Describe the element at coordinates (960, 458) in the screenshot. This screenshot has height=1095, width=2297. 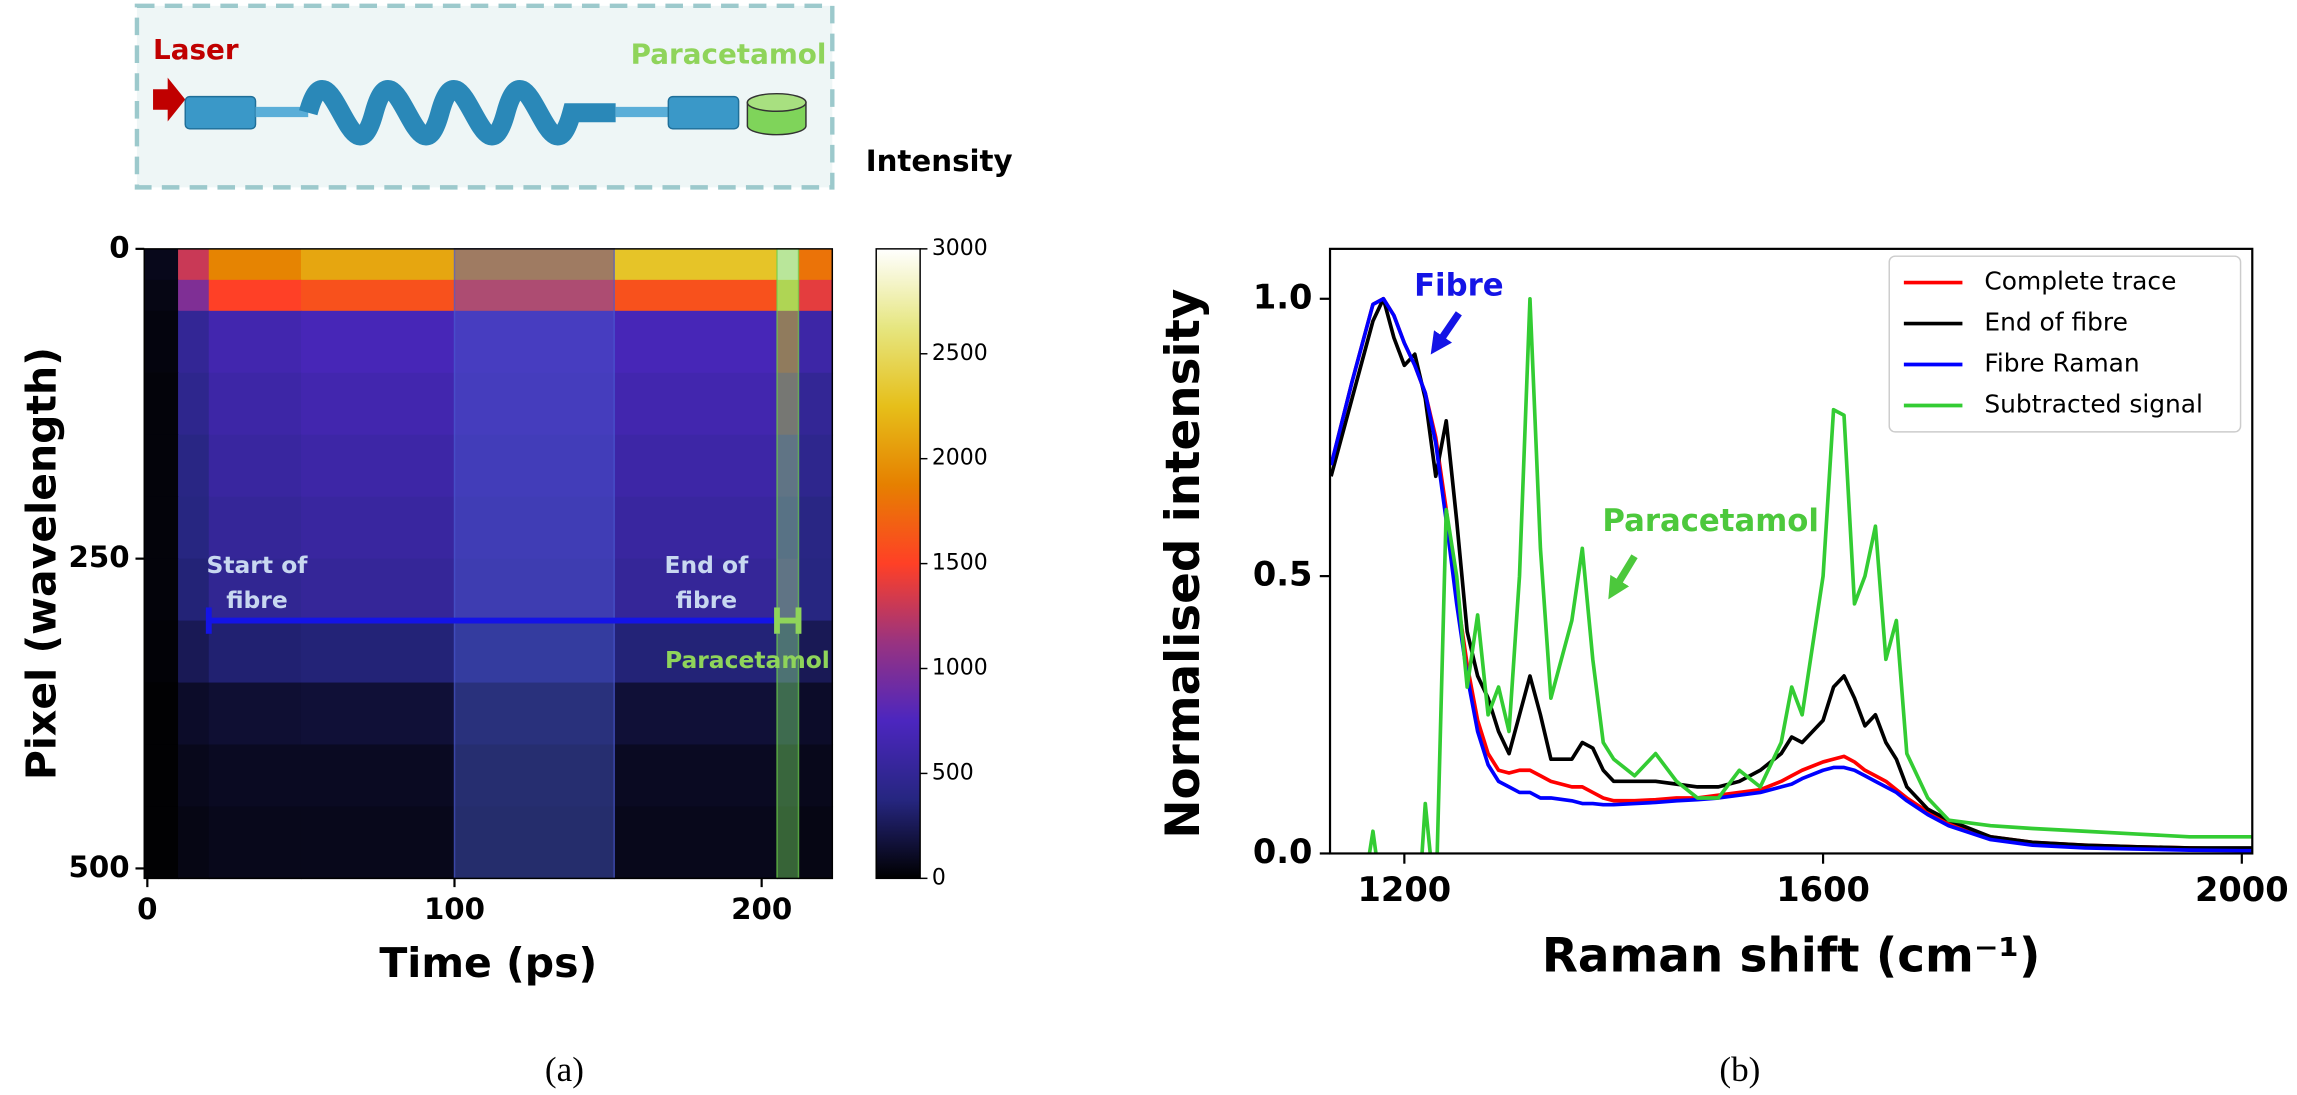
I see `colorbar-tick-label: 2000` at that location.